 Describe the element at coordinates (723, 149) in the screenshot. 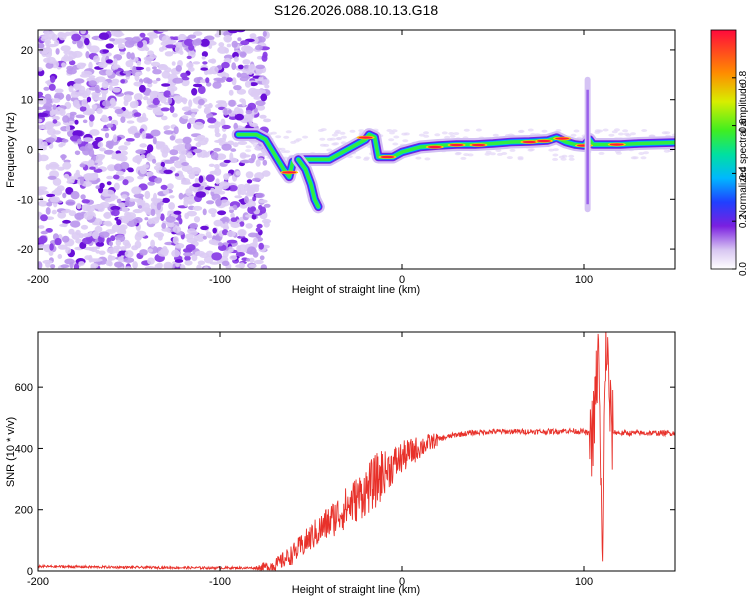

I see `colorbar-gradient` at that location.